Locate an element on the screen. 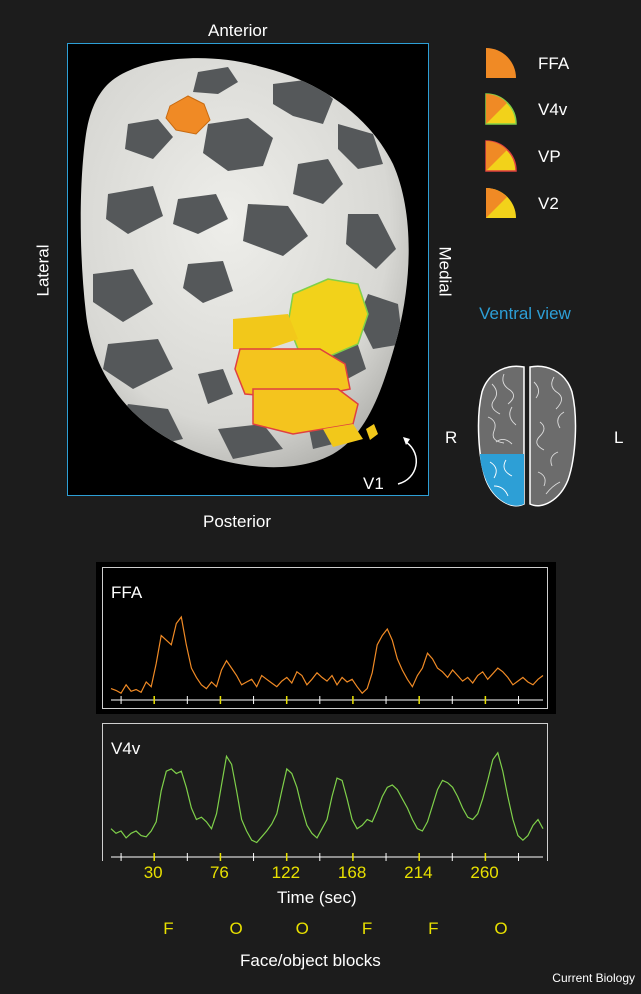 This screenshot has width=641, height=994. v4v-timecourse-panel: V4v is located at coordinates (326, 789).